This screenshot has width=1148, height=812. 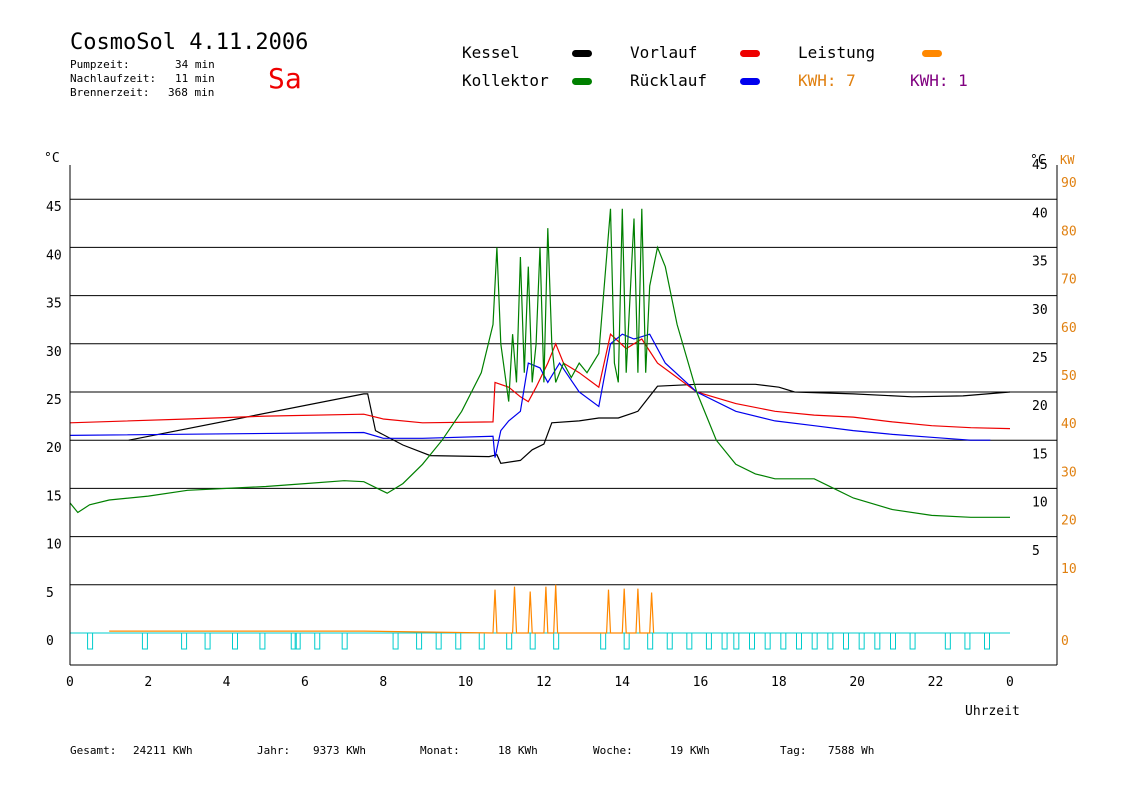 What do you see at coordinates (382, 609) in the screenshot?
I see `series-line-leistung` at bounding box center [382, 609].